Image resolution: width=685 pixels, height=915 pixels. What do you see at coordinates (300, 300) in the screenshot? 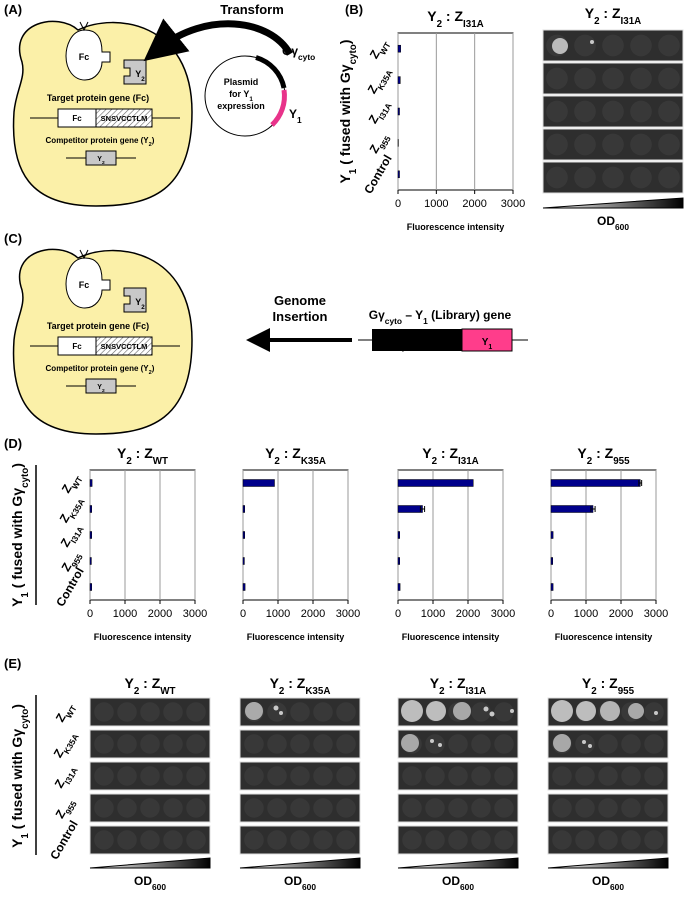
I see `label: Genome` at bounding box center [300, 300].